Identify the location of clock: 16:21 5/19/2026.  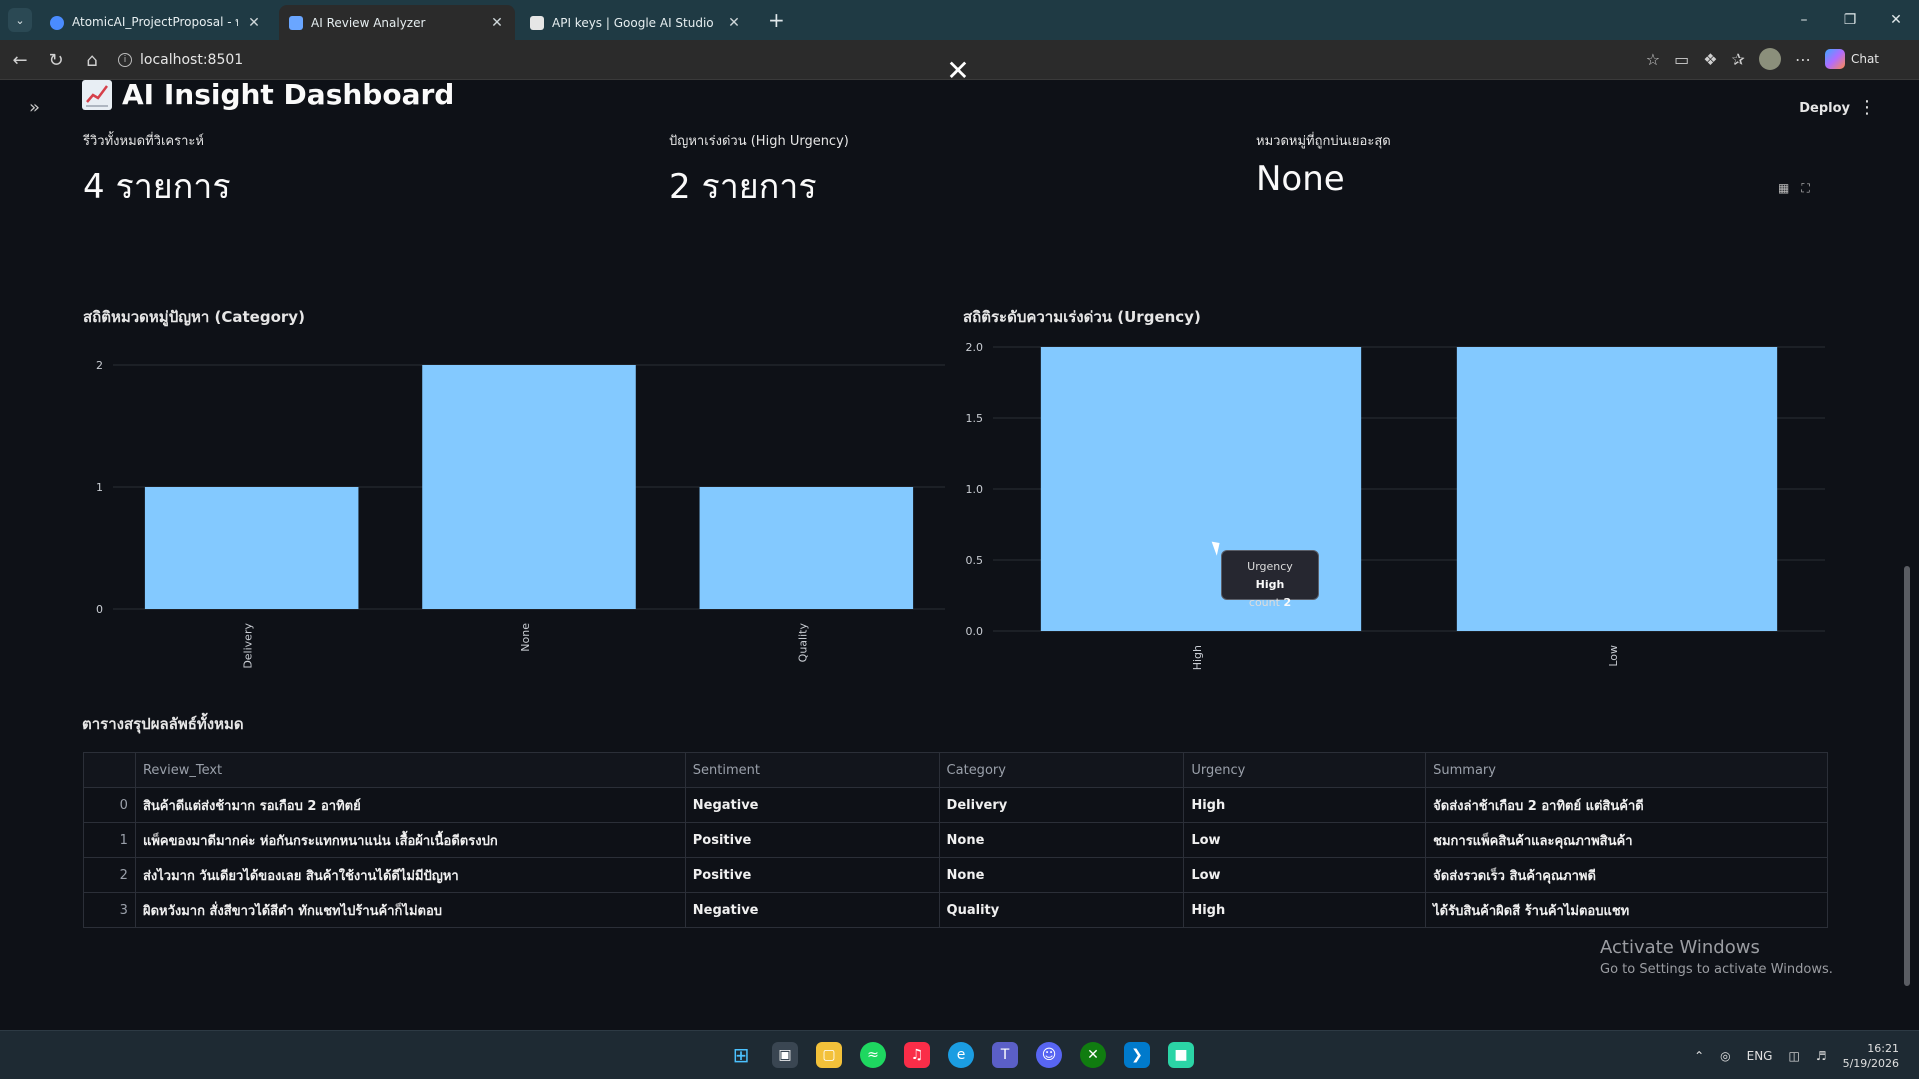
(1871, 1056).